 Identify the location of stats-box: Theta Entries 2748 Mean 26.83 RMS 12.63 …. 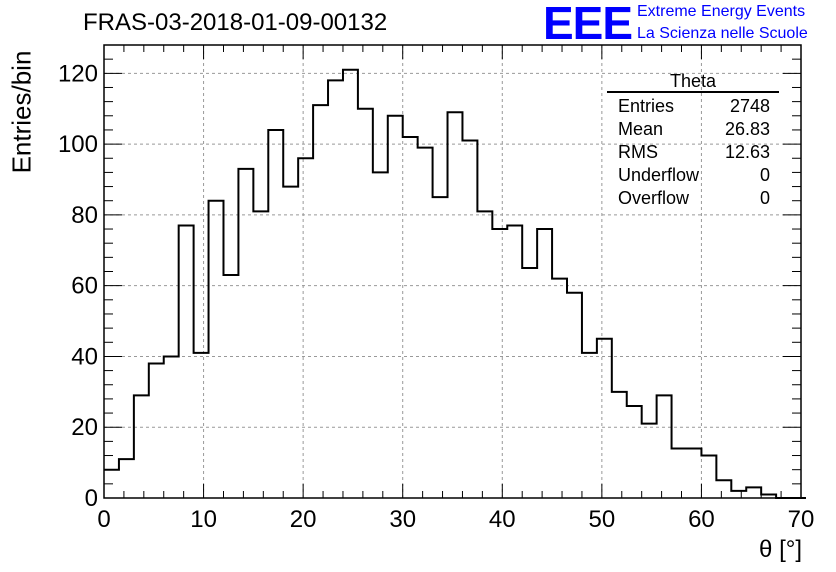
(693, 140).